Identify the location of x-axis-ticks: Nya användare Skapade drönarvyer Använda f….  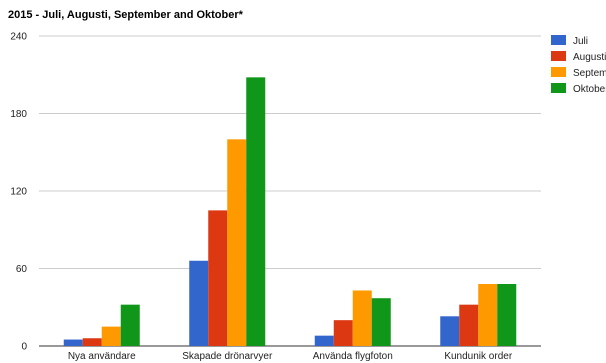
(290, 356).